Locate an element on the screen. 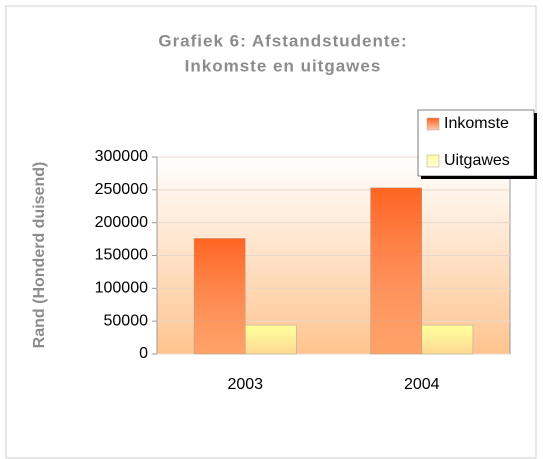 This screenshot has width=543, height=459. y-tick-label: 150000 is located at coordinates (121, 255).